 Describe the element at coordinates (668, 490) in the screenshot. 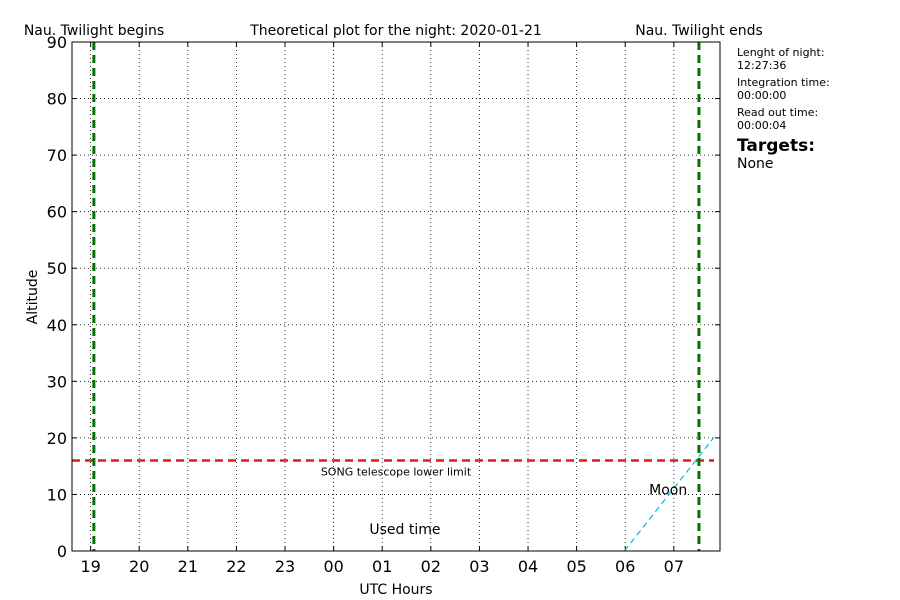

I see `annotation-moon: Moon` at that location.